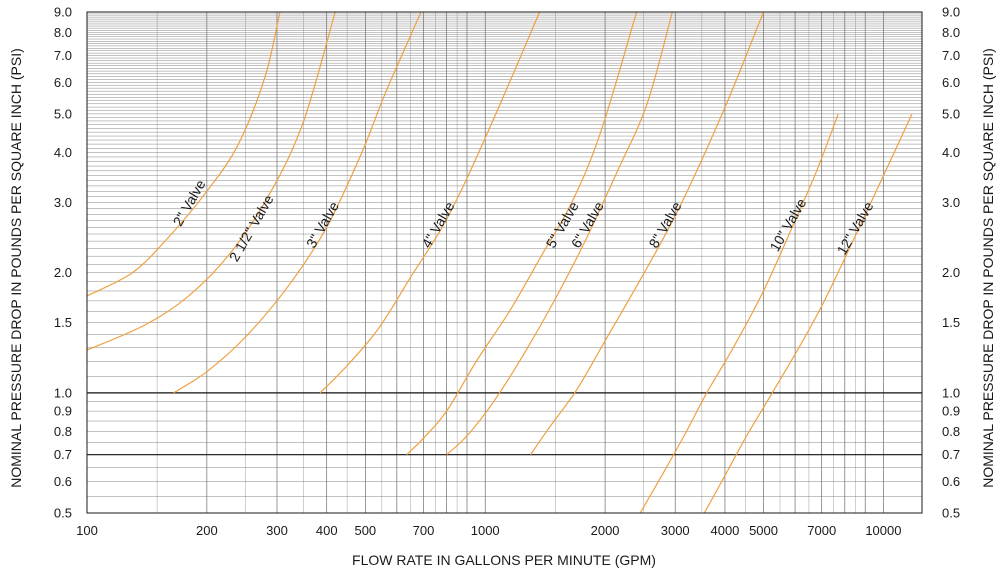 The height and width of the screenshot is (574, 1002). I want to click on y-tick-label-left: 0.8, so click(63, 431).